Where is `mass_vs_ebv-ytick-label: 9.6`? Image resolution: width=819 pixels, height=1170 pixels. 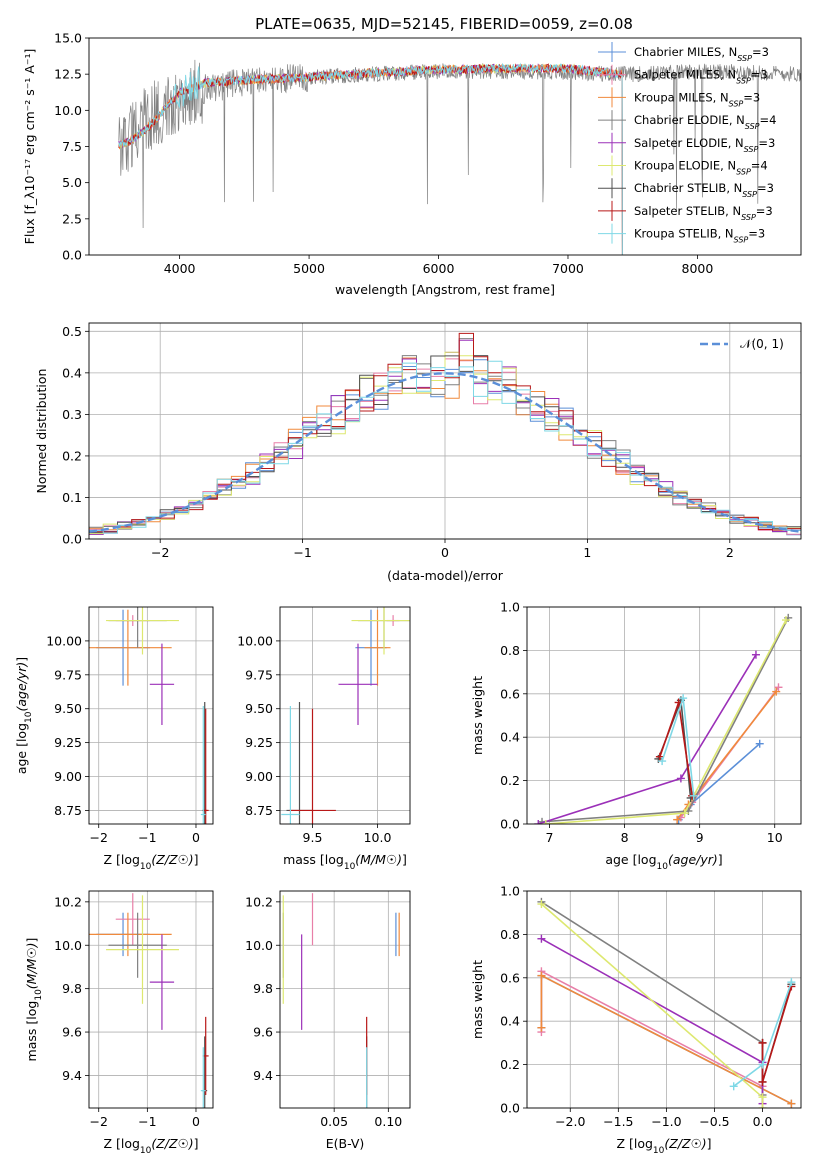 mass_vs_ebv-ytick-label: 9.6 is located at coordinates (263, 1032).